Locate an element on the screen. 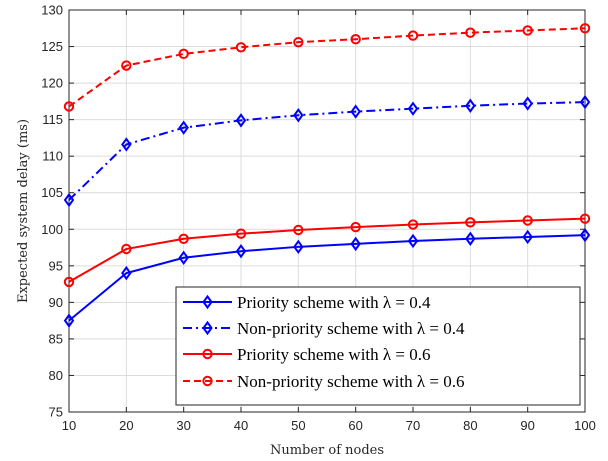 The height and width of the screenshot is (461, 608). y-tick-label: 100 is located at coordinates (52, 229).